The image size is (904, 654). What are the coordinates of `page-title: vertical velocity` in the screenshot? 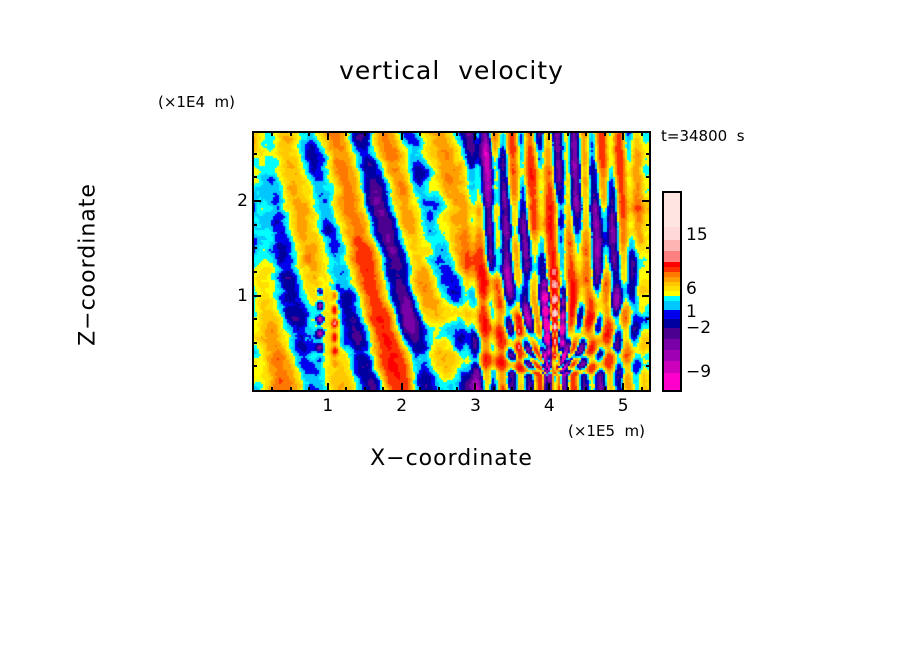 It's located at (451, 70).